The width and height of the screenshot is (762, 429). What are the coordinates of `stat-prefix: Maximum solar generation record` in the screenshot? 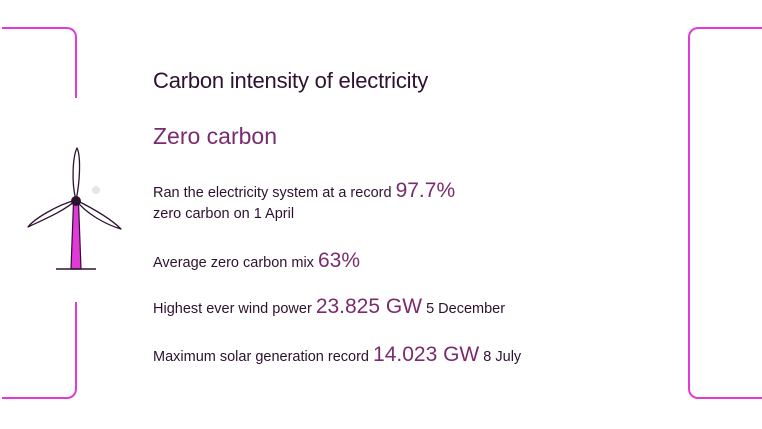 It's located at (261, 357).